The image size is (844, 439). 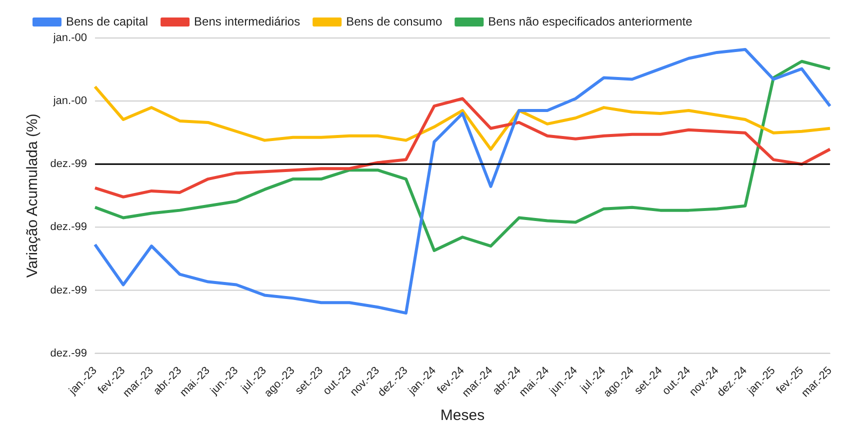 I want to click on y-axis-title: Variação Acumulada (%), so click(x=33, y=196).